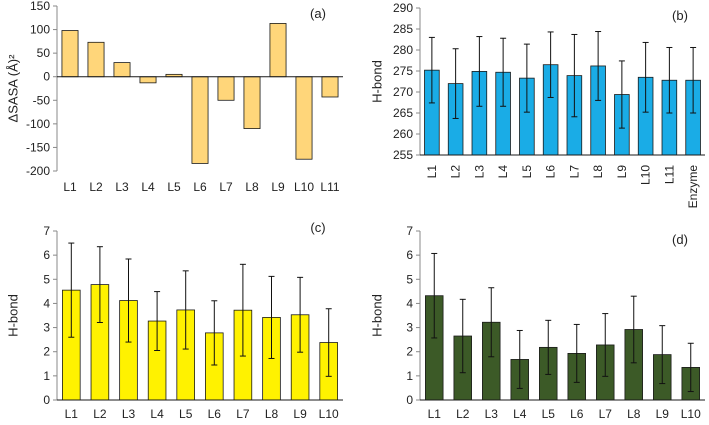 This screenshot has height=425, width=709. What do you see at coordinates (376, 81) in the screenshot?
I see `panel-b-y-axis-label: H-bond` at bounding box center [376, 81].